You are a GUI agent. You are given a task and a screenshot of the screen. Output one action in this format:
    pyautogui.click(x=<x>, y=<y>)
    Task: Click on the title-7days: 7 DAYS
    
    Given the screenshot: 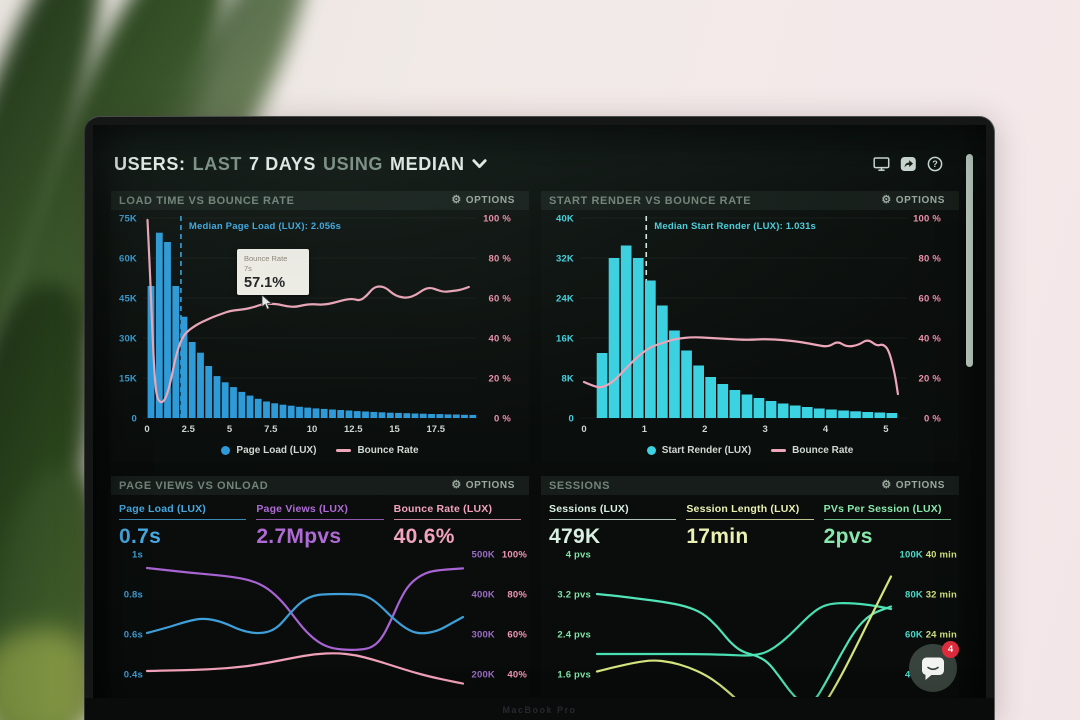 What is the action you would take?
    pyautogui.click(x=283, y=163)
    